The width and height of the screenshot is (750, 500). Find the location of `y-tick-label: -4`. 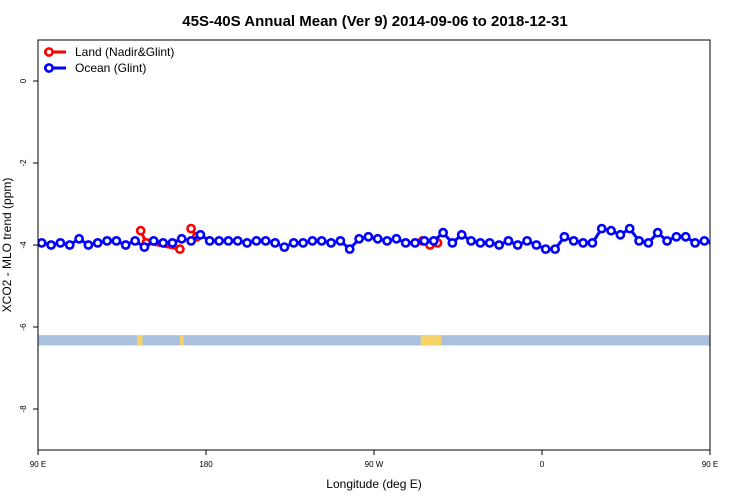

y-tick-label: -4 is located at coordinates (23, 245).